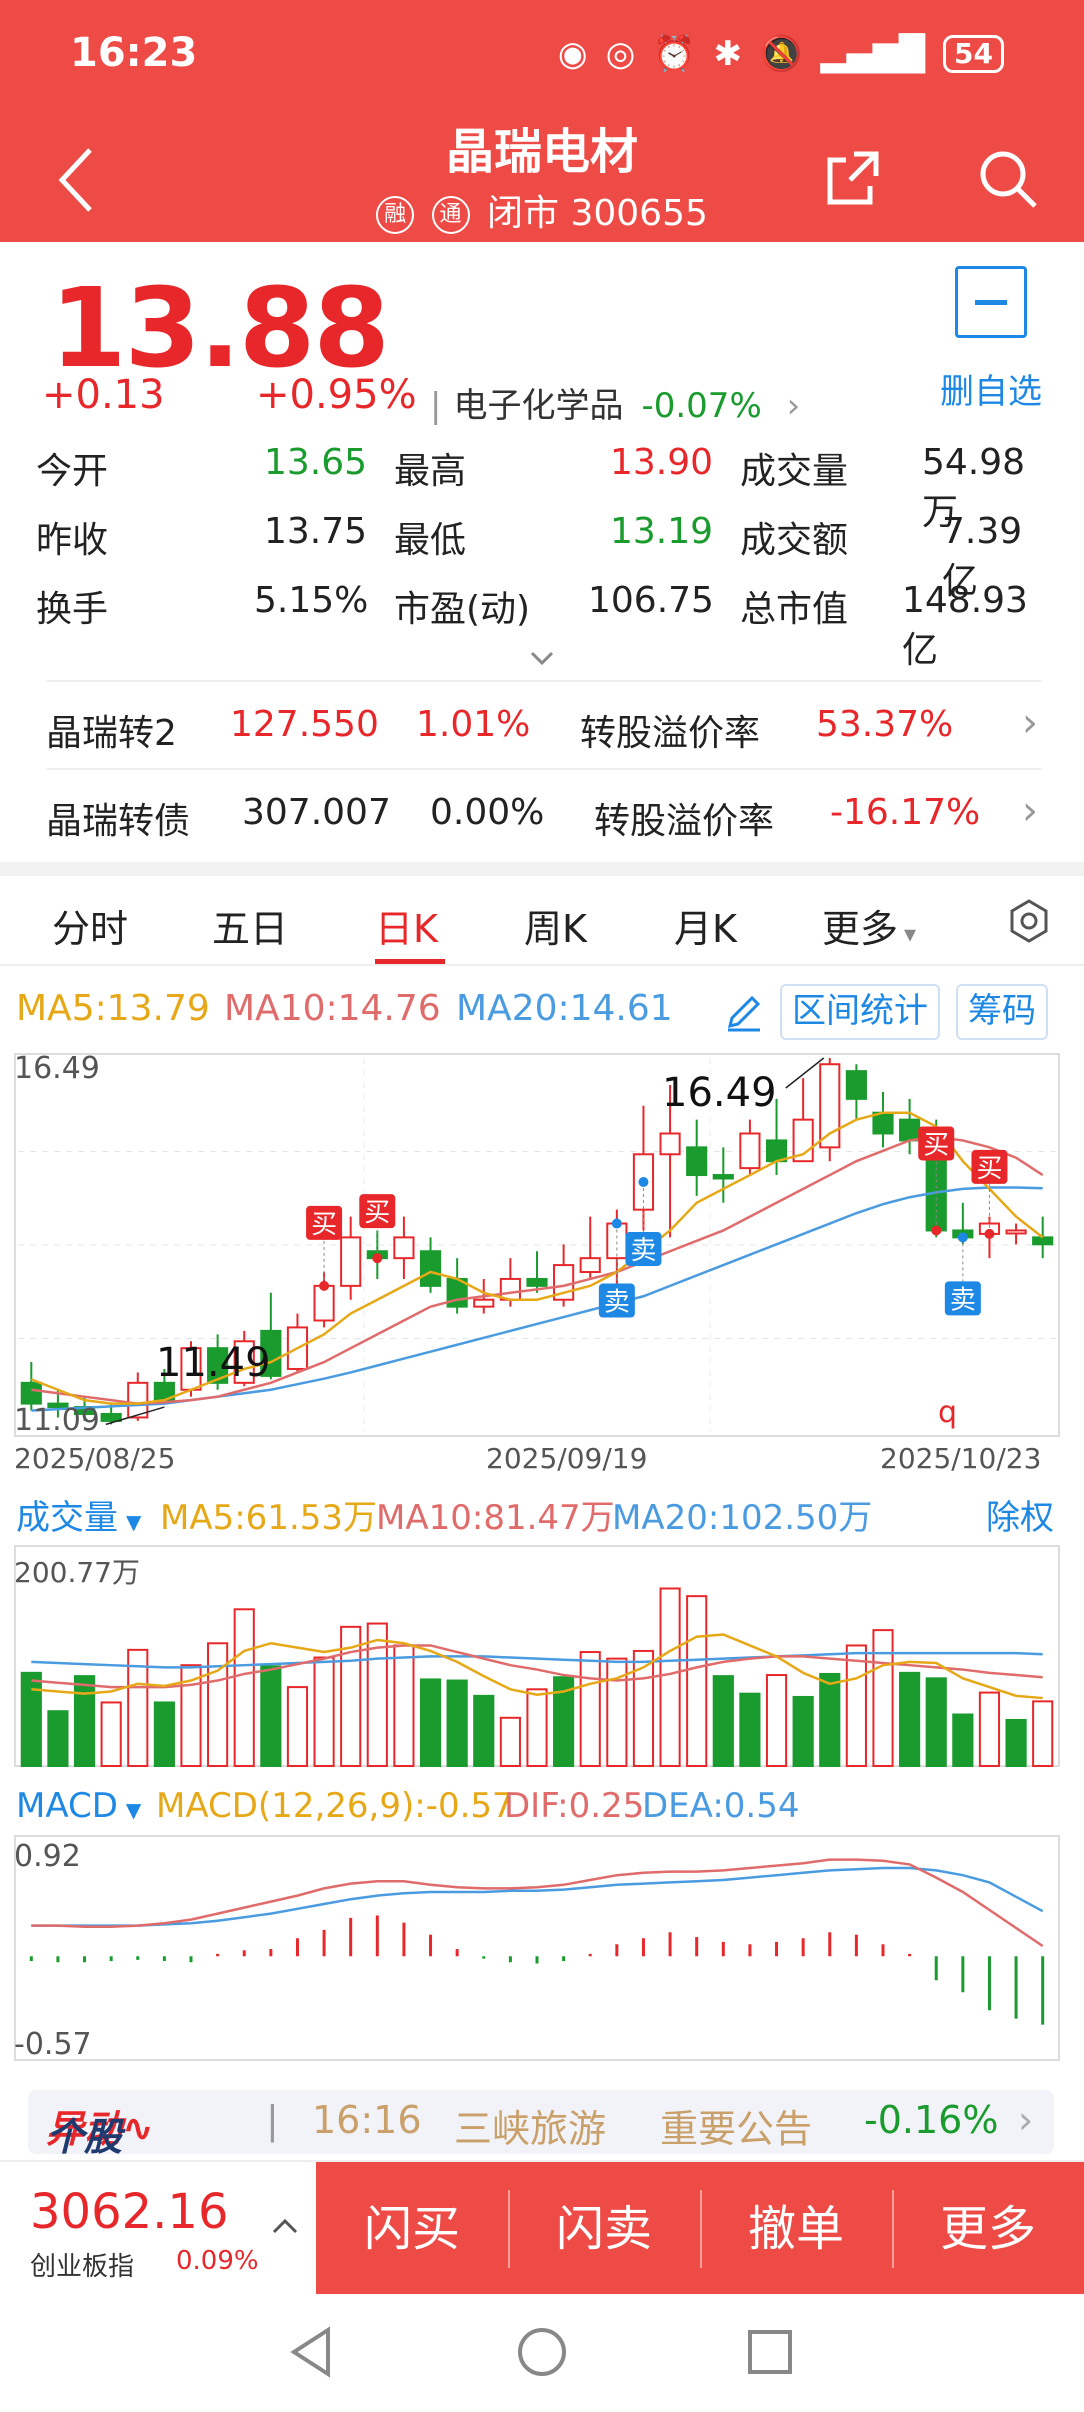 This screenshot has width=1084, height=2412. Describe the element at coordinates (90, 929) in the screenshot. I see `tab-intraday: 分时` at that location.